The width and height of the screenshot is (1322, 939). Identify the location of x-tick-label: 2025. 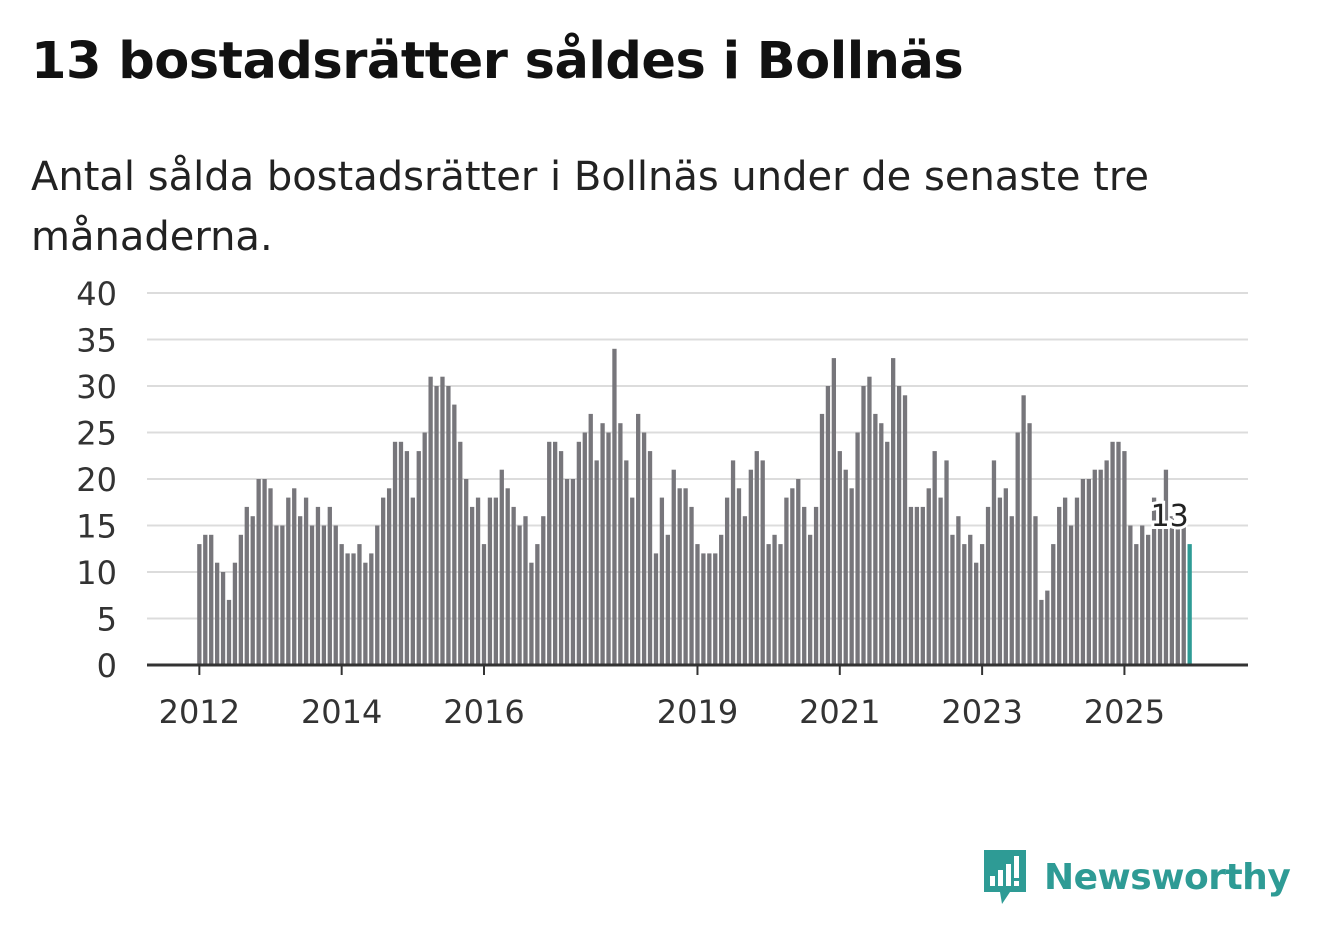
(1124, 712).